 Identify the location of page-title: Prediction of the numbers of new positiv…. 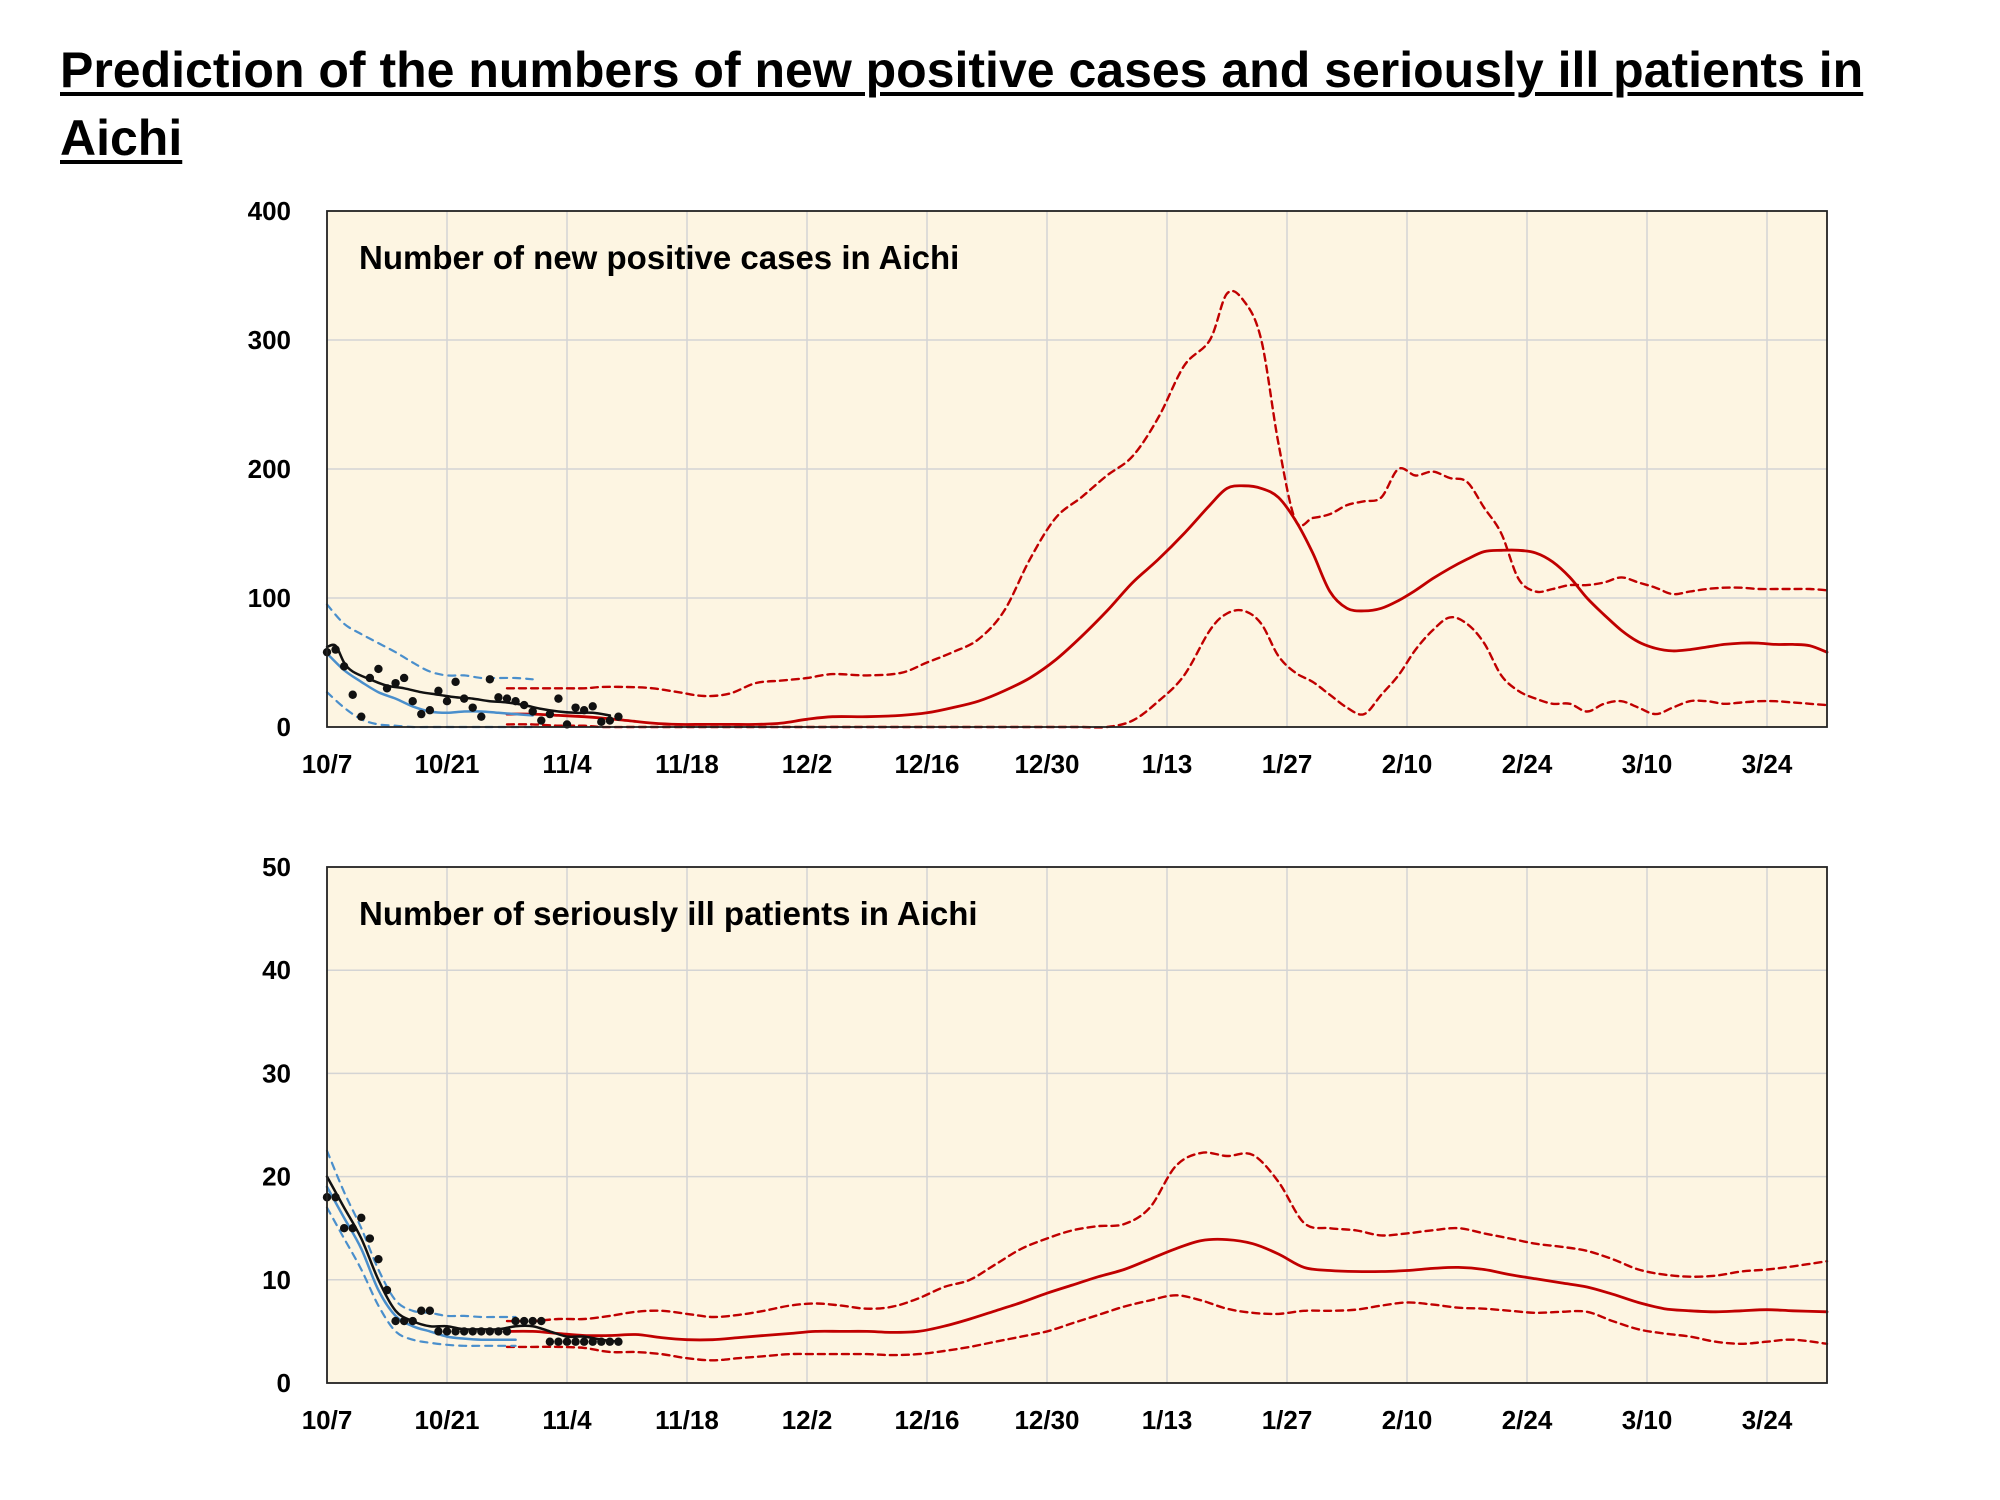
(962, 104).